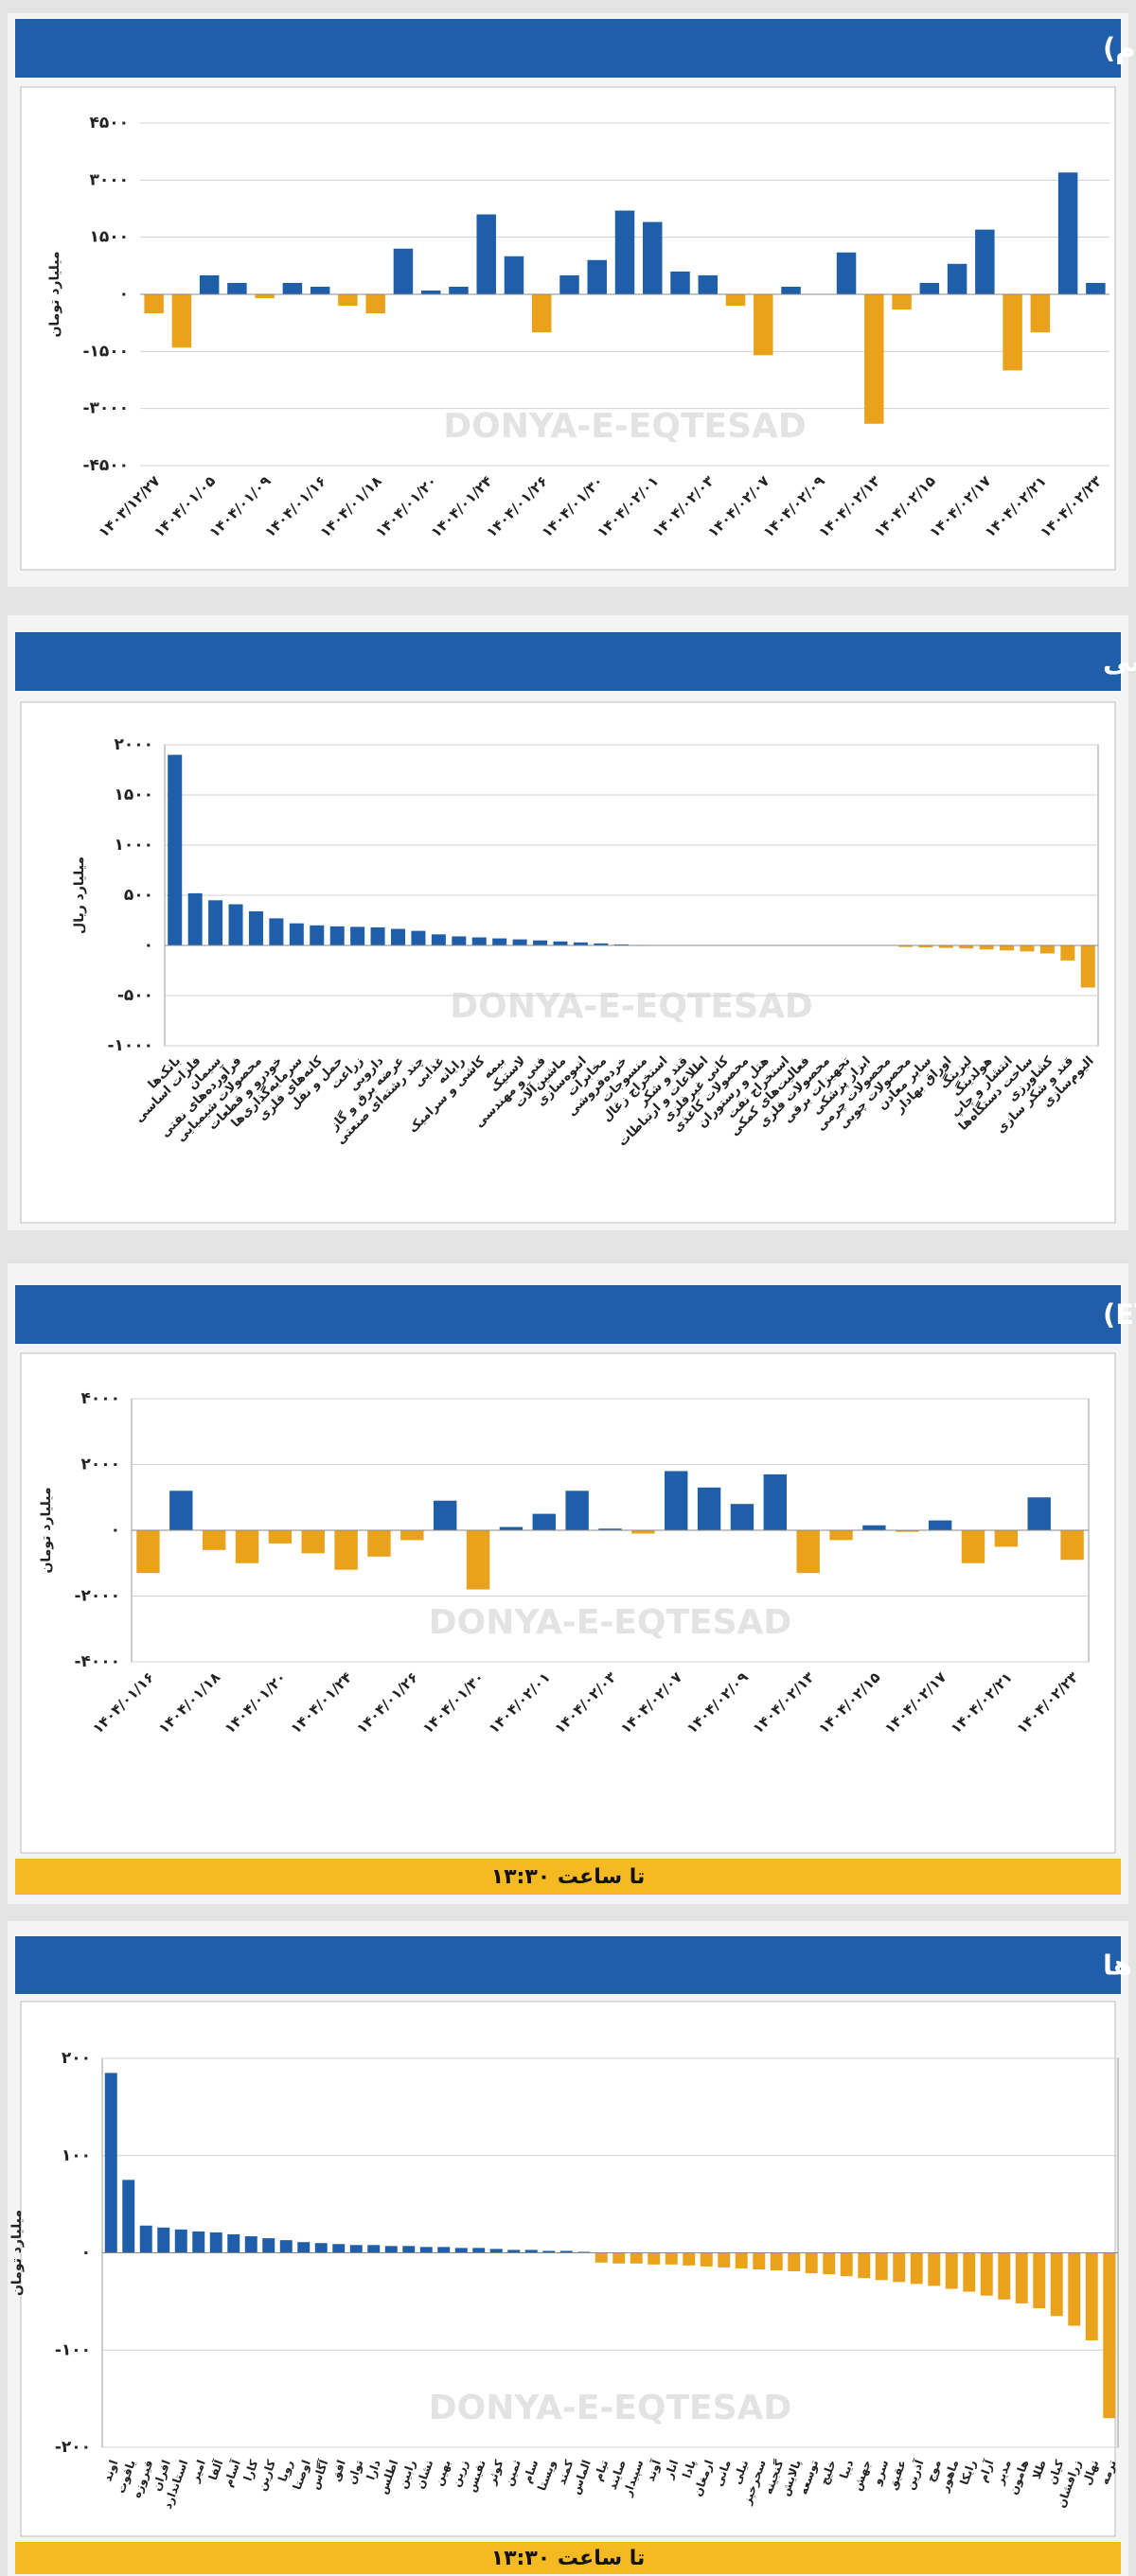 This screenshot has width=1136, height=2576. Describe the element at coordinates (105, 465) in the screenshot. I see `y-tick-label: -۴۵۰۰` at that location.